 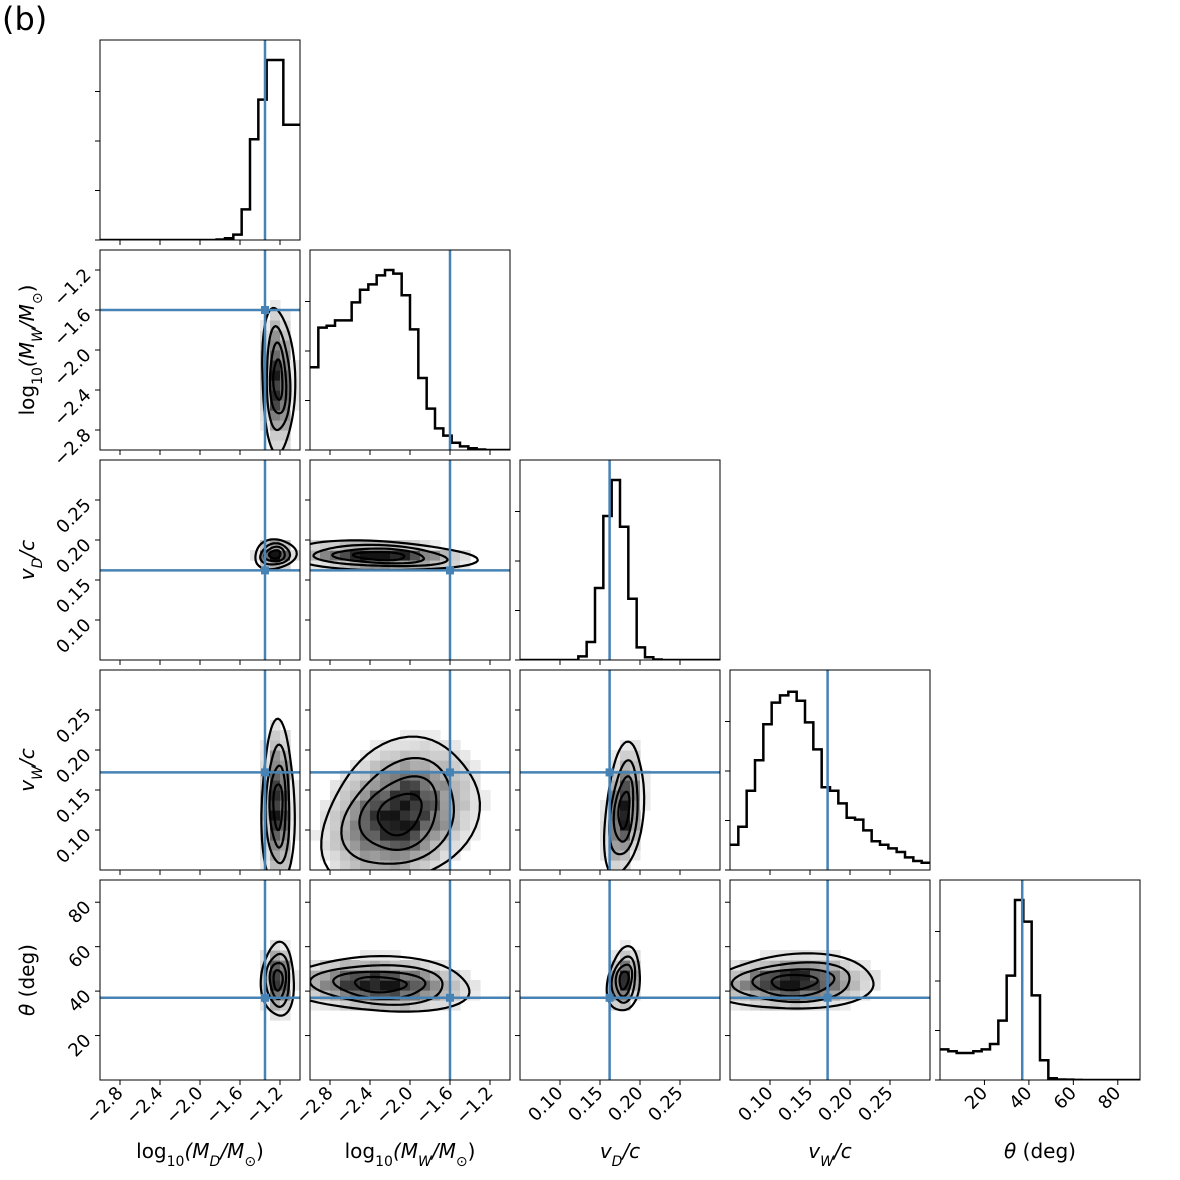 I want to click on x-tick-label: −1.2, so click(x=265, y=1106).